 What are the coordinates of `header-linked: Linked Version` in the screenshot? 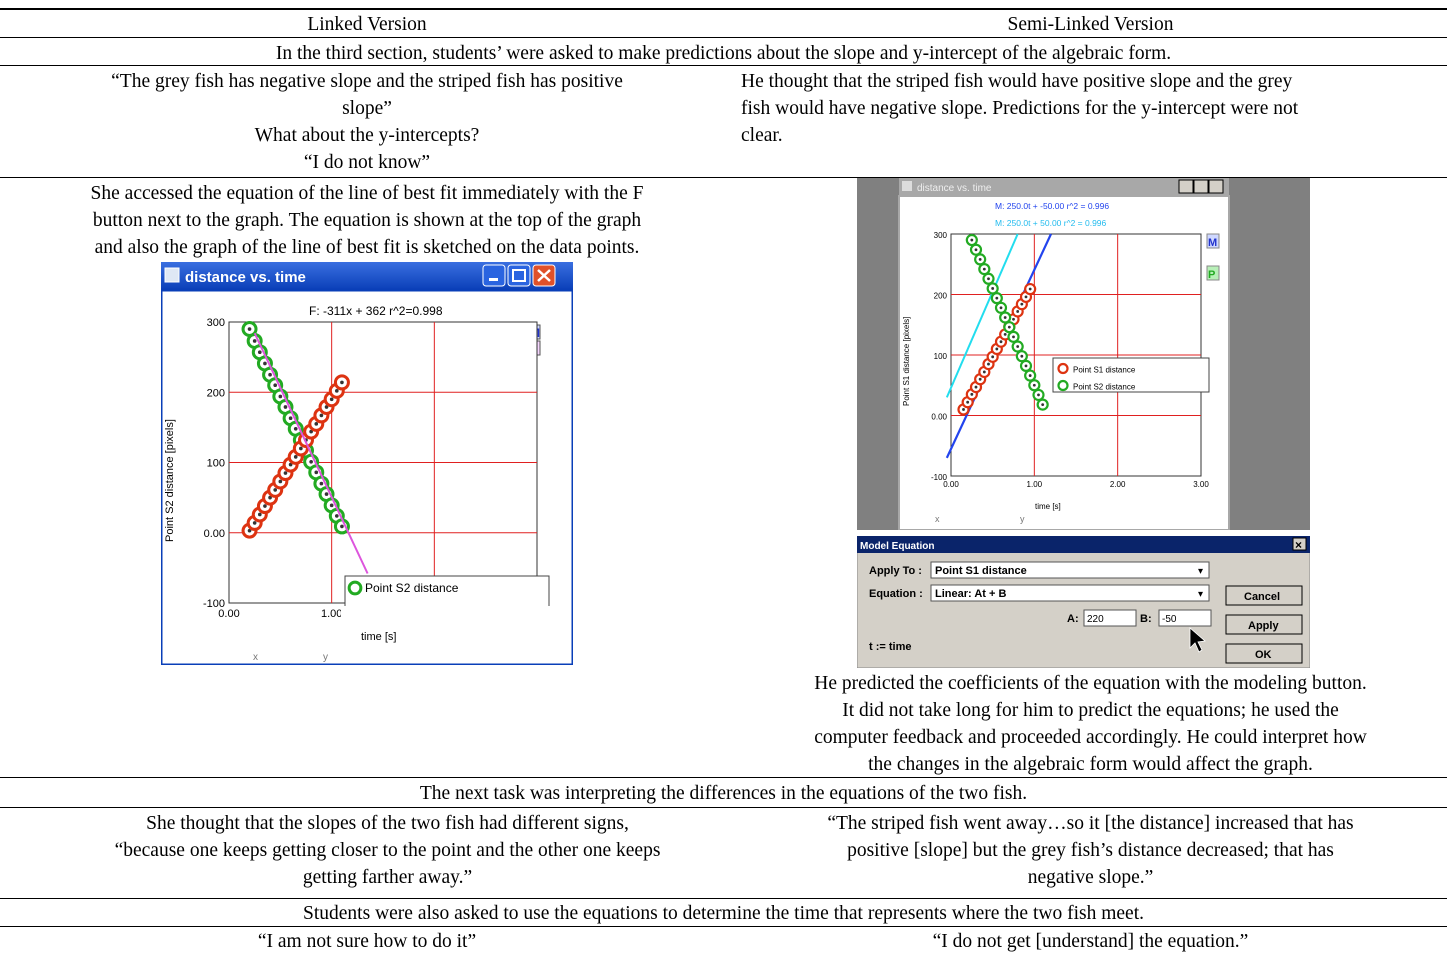 It's located at (367, 24).